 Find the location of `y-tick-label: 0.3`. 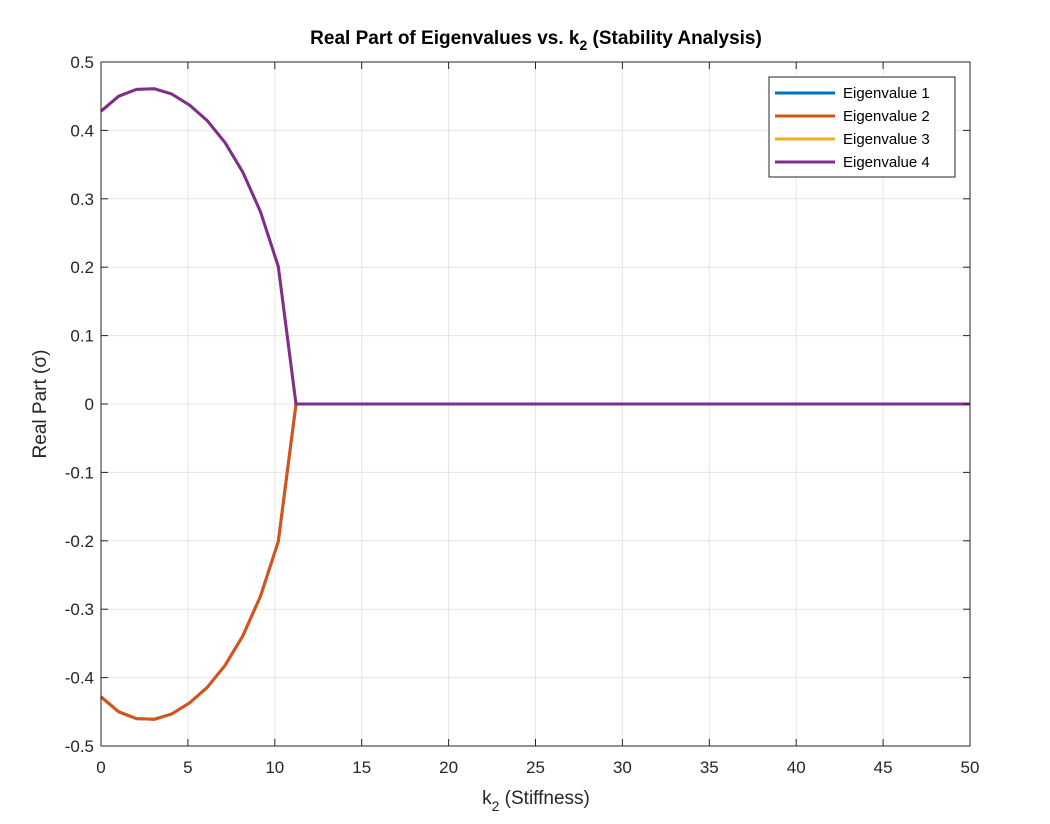

y-tick-label: 0.3 is located at coordinates (82, 199).